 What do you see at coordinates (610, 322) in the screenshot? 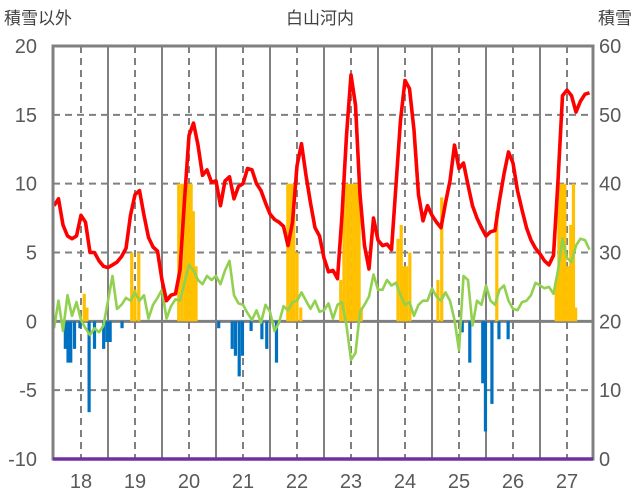
I see `right-tick-label: 20` at bounding box center [610, 322].